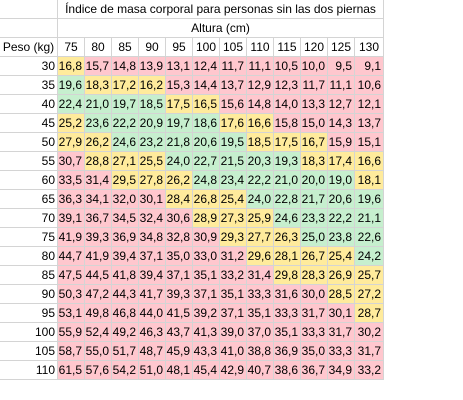 The width and height of the screenshot is (463, 400). I want to click on bmi-cell: 44,0, so click(152, 313).